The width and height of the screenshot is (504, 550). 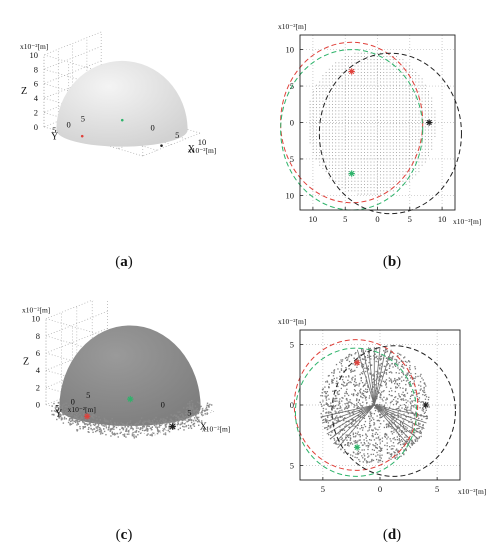 What do you see at coordinates (372, 123) in the screenshot?
I see `b-point-disk` at bounding box center [372, 123].